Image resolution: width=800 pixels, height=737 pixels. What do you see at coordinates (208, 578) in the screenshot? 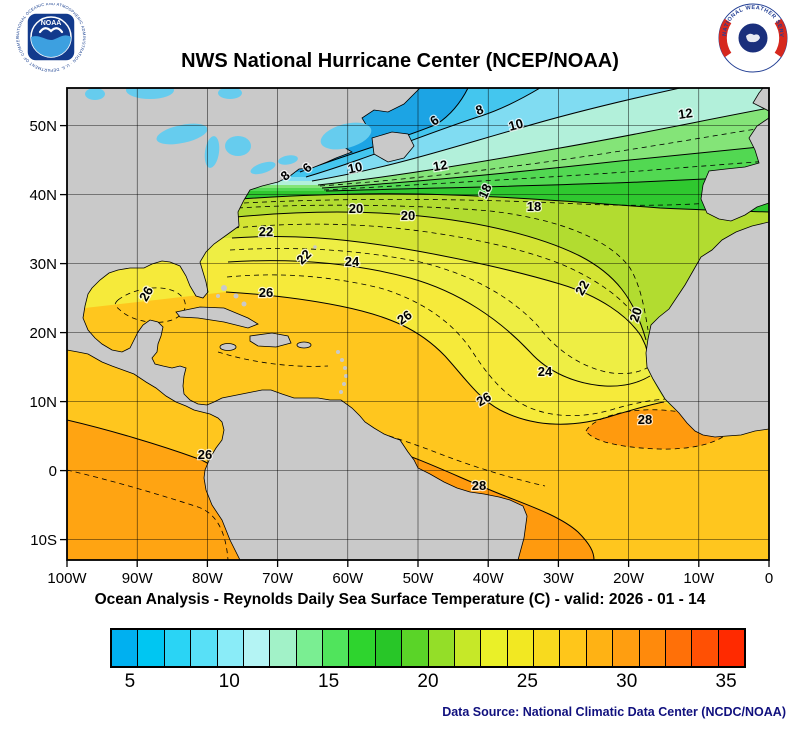
I see `x-axis-label: 80W` at bounding box center [208, 578].